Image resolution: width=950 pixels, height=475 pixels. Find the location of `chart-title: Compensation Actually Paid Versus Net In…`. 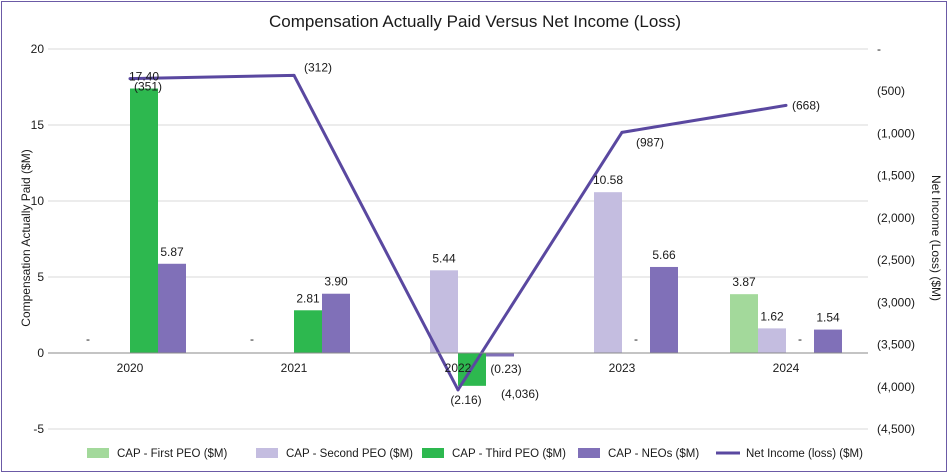

chart-title: Compensation Actually Paid Versus Net In… is located at coordinates (475, 21).